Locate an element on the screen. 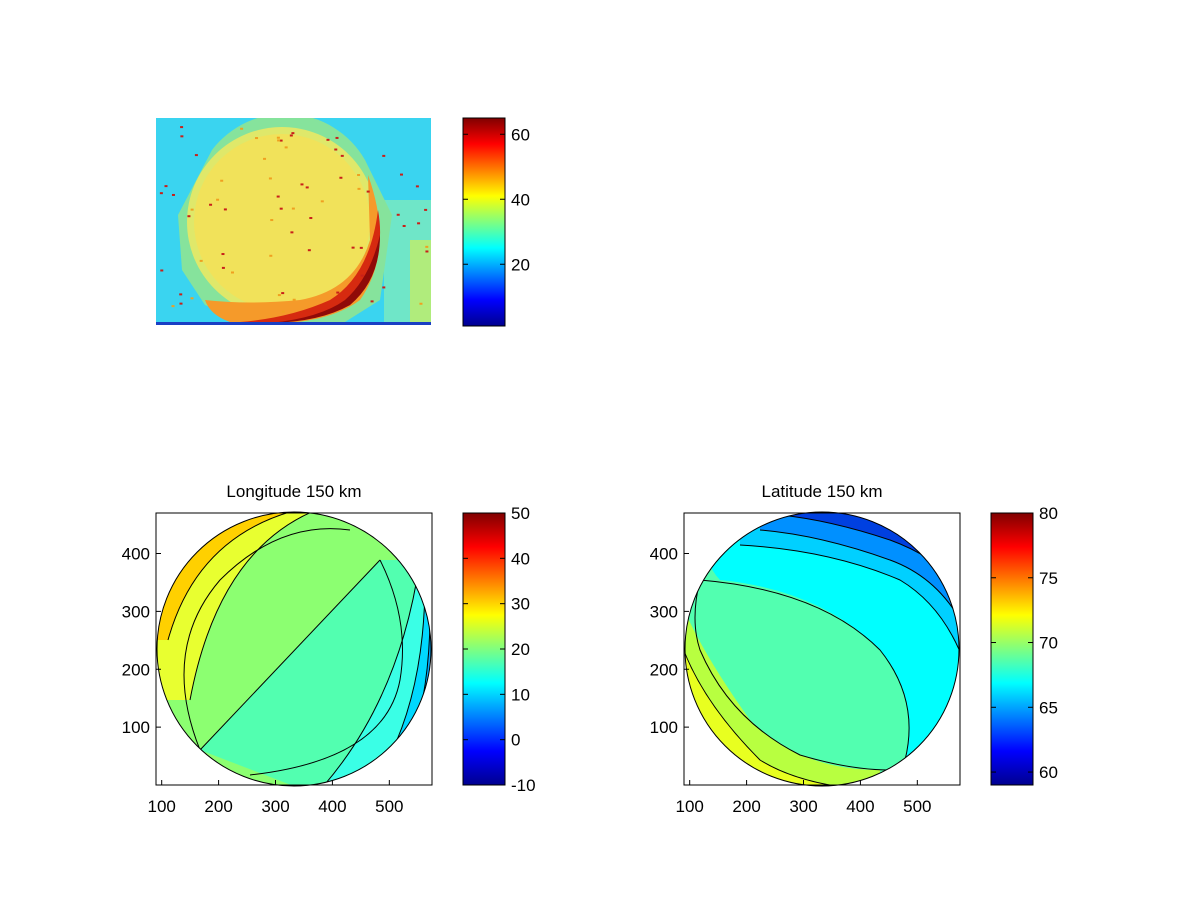 The image size is (1200, 901). latitude-colorbar is located at coordinates (1012, 649).